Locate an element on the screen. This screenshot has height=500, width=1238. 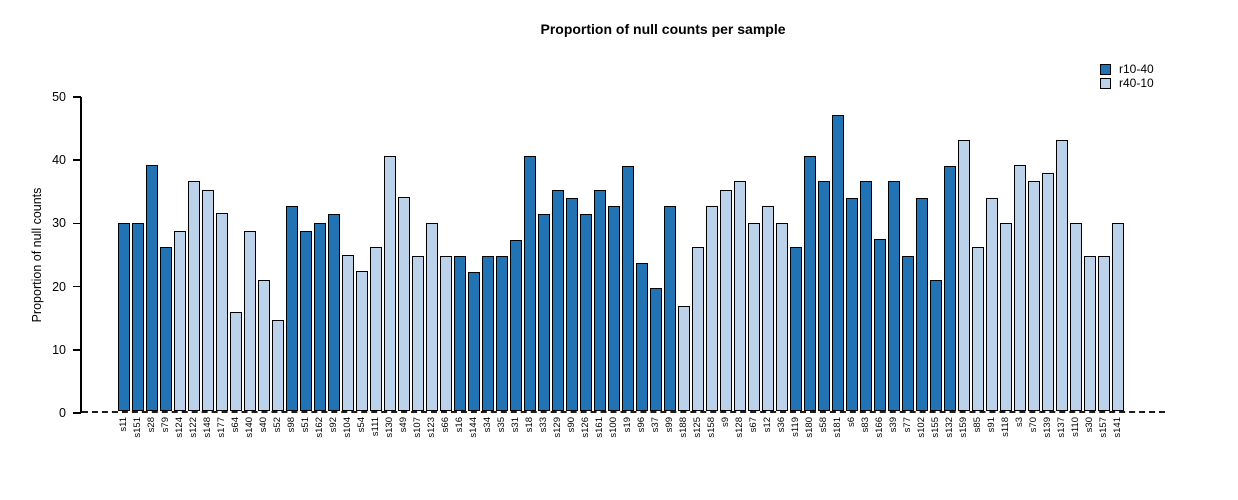
x-slot-s9: s9 is located at coordinates (726, 441).